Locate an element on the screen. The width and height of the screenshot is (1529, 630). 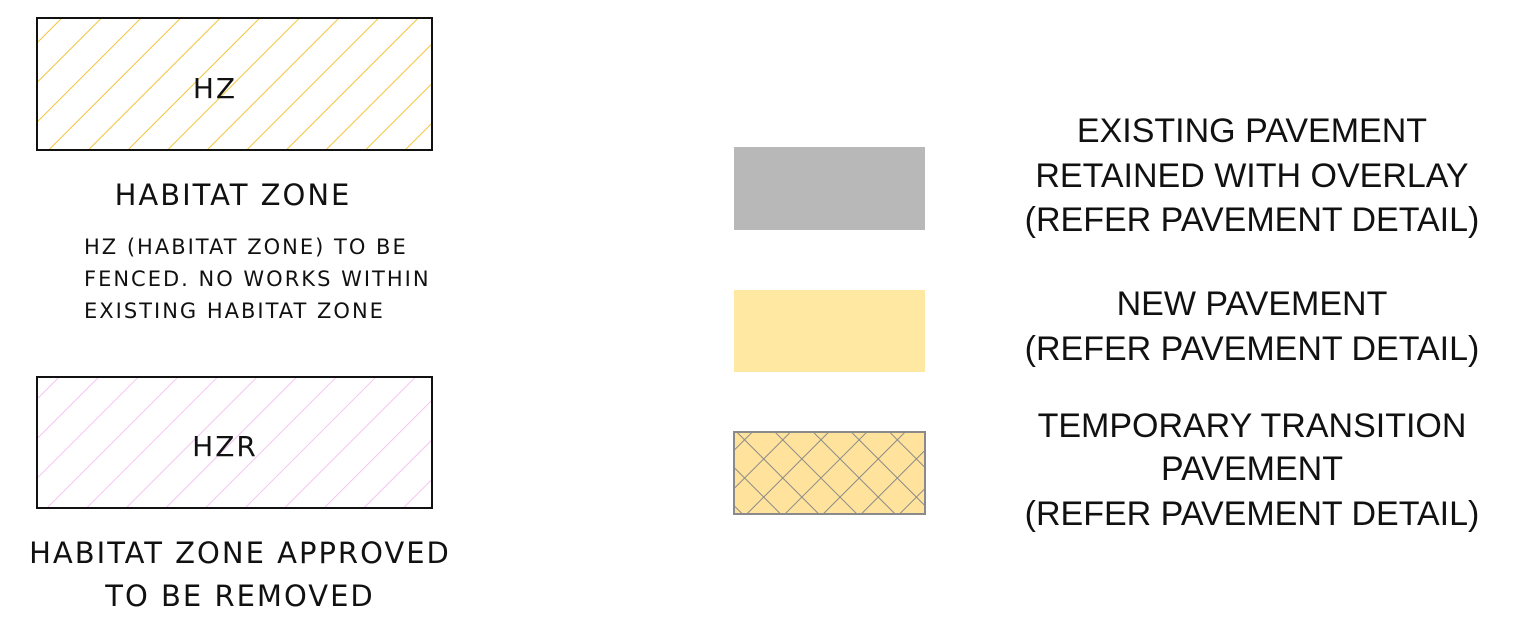
hz-code: HZ is located at coordinates (215, 88).